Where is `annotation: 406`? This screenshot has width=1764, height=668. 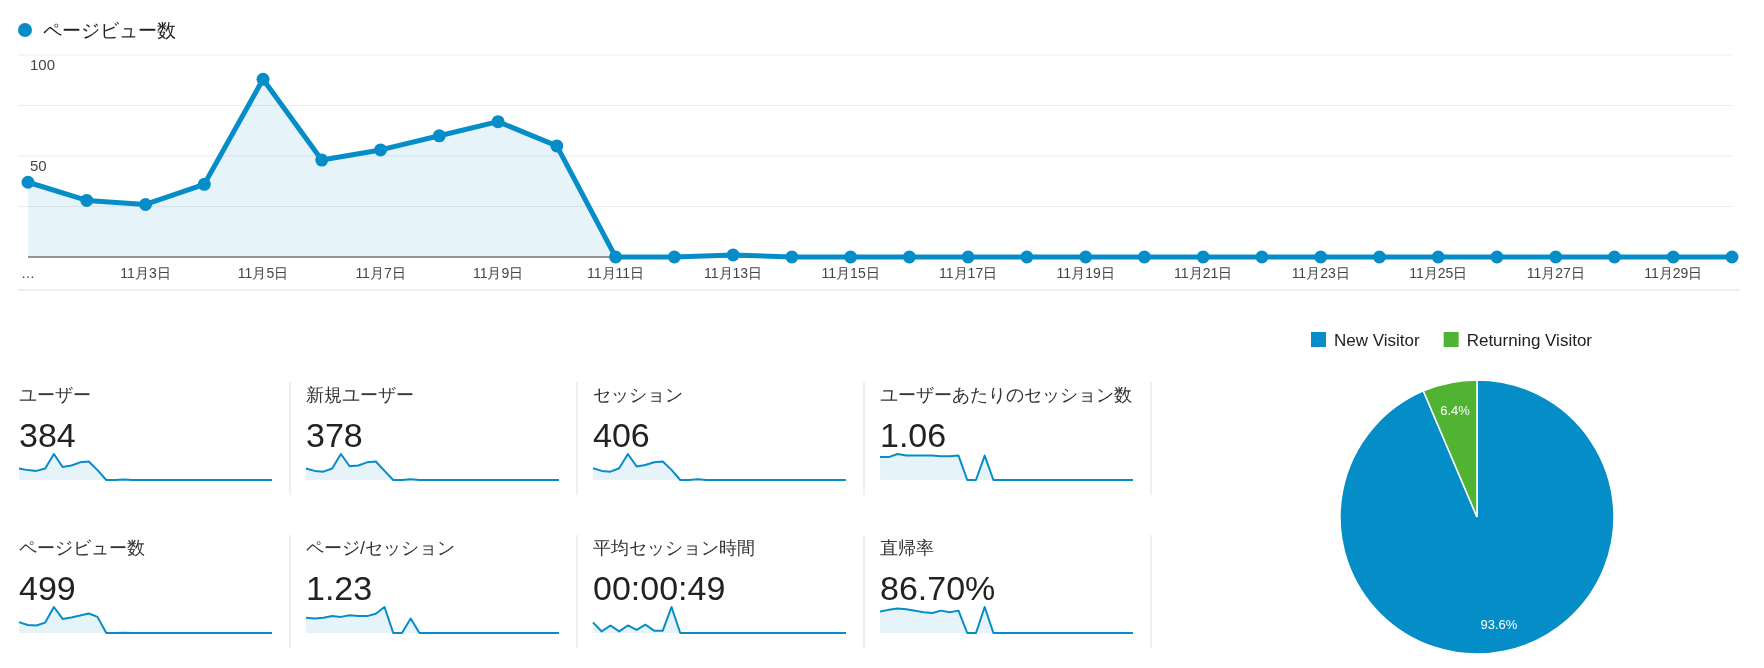
annotation: 406 is located at coordinates (621, 435).